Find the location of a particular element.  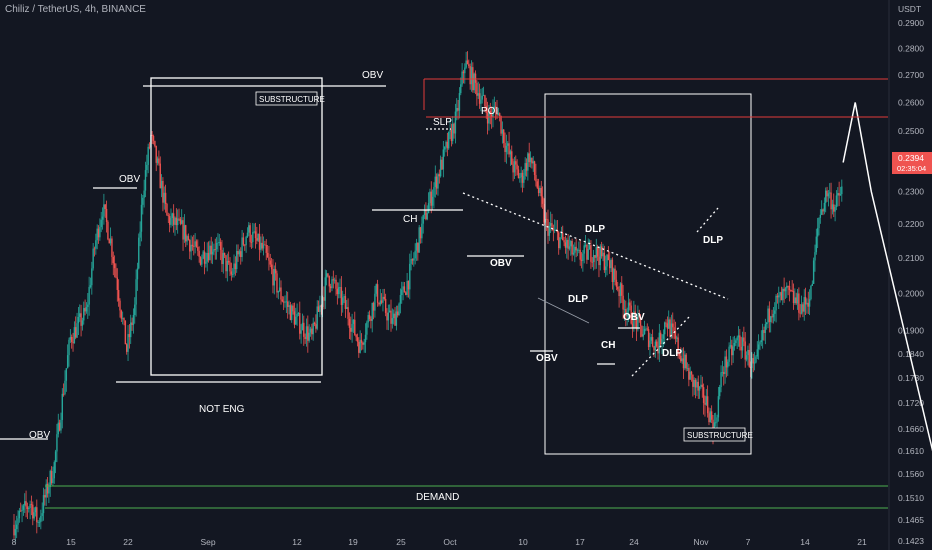

demand-zone is located at coordinates (466, 497).